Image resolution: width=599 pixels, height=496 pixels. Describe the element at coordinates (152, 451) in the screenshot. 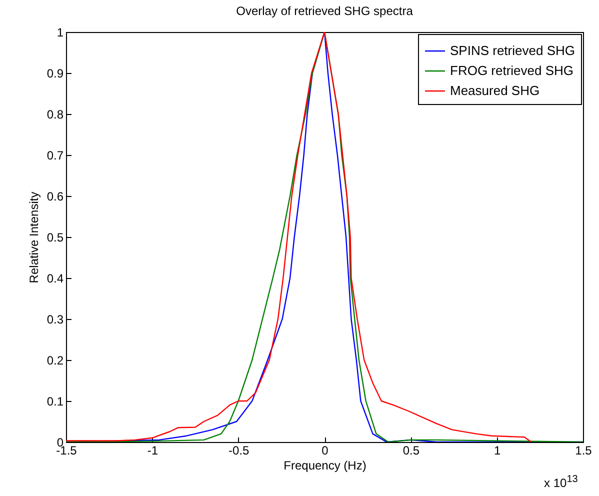

I see `x-tick-label: -1` at that location.